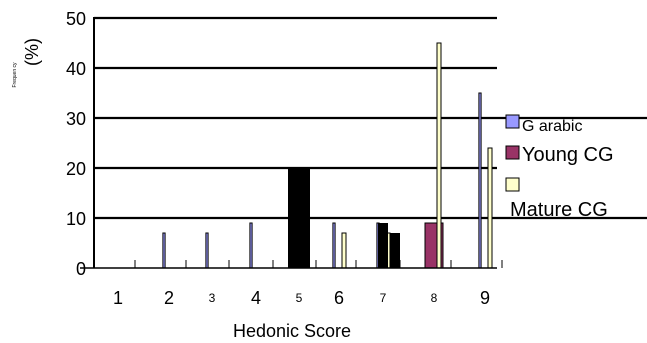 This screenshot has width=647, height=343. Describe the element at coordinates (76, 144) in the screenshot. I see `y-tick-labels: 0 10 20 30 40 50` at that location.